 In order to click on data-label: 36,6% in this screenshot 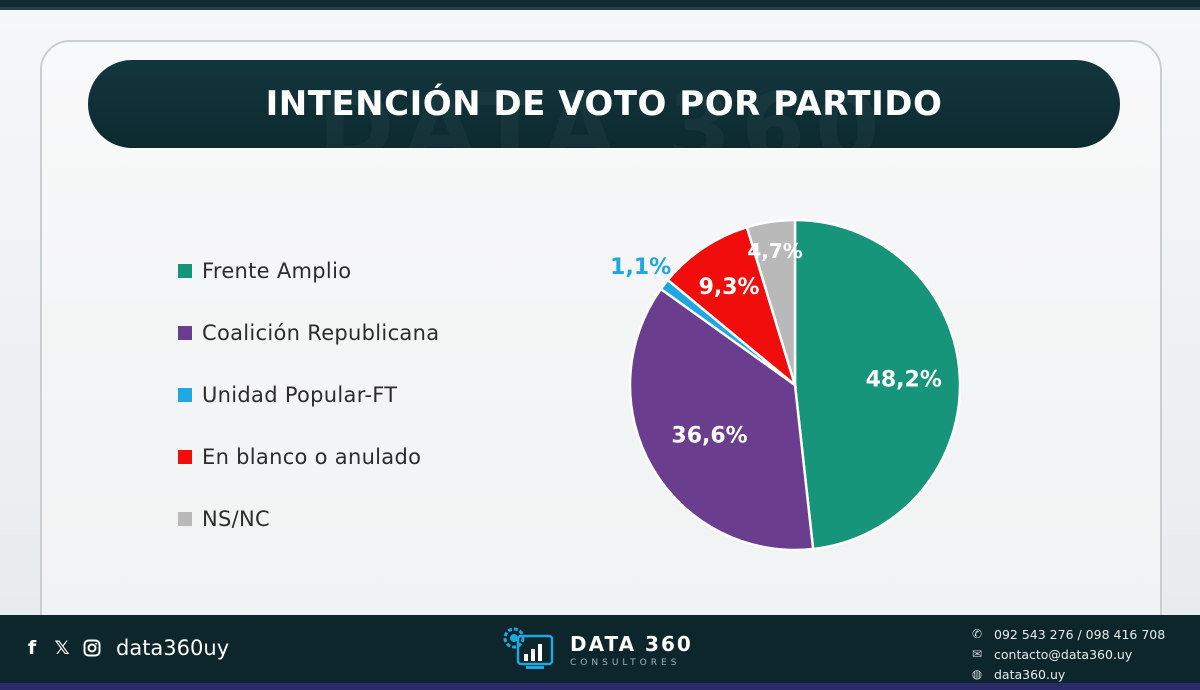, I will do `click(709, 436)`.